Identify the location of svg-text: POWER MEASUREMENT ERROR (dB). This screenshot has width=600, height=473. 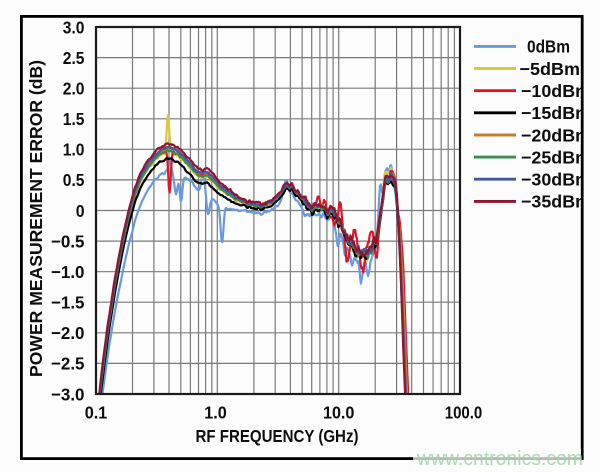
(36, 218).